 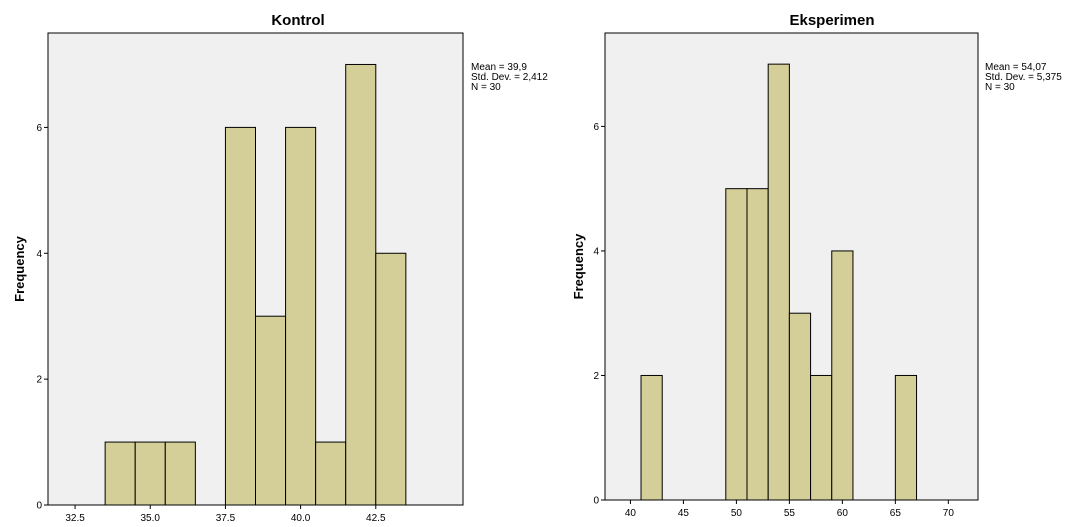 I want to click on x-tick-label: 65, so click(x=896, y=513).